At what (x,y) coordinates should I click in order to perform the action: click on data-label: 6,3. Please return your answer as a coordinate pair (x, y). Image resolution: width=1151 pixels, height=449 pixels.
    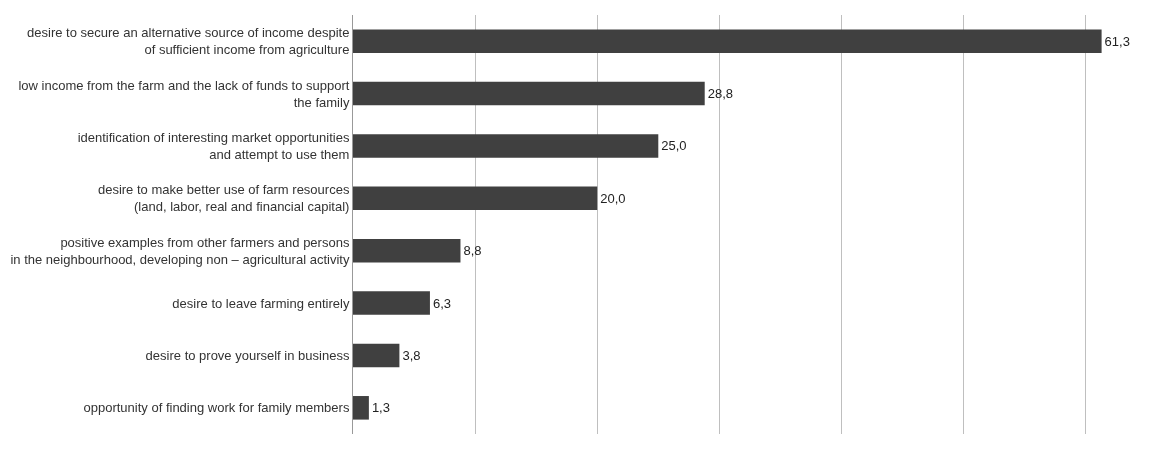
    Looking at the image, I should click on (442, 303).